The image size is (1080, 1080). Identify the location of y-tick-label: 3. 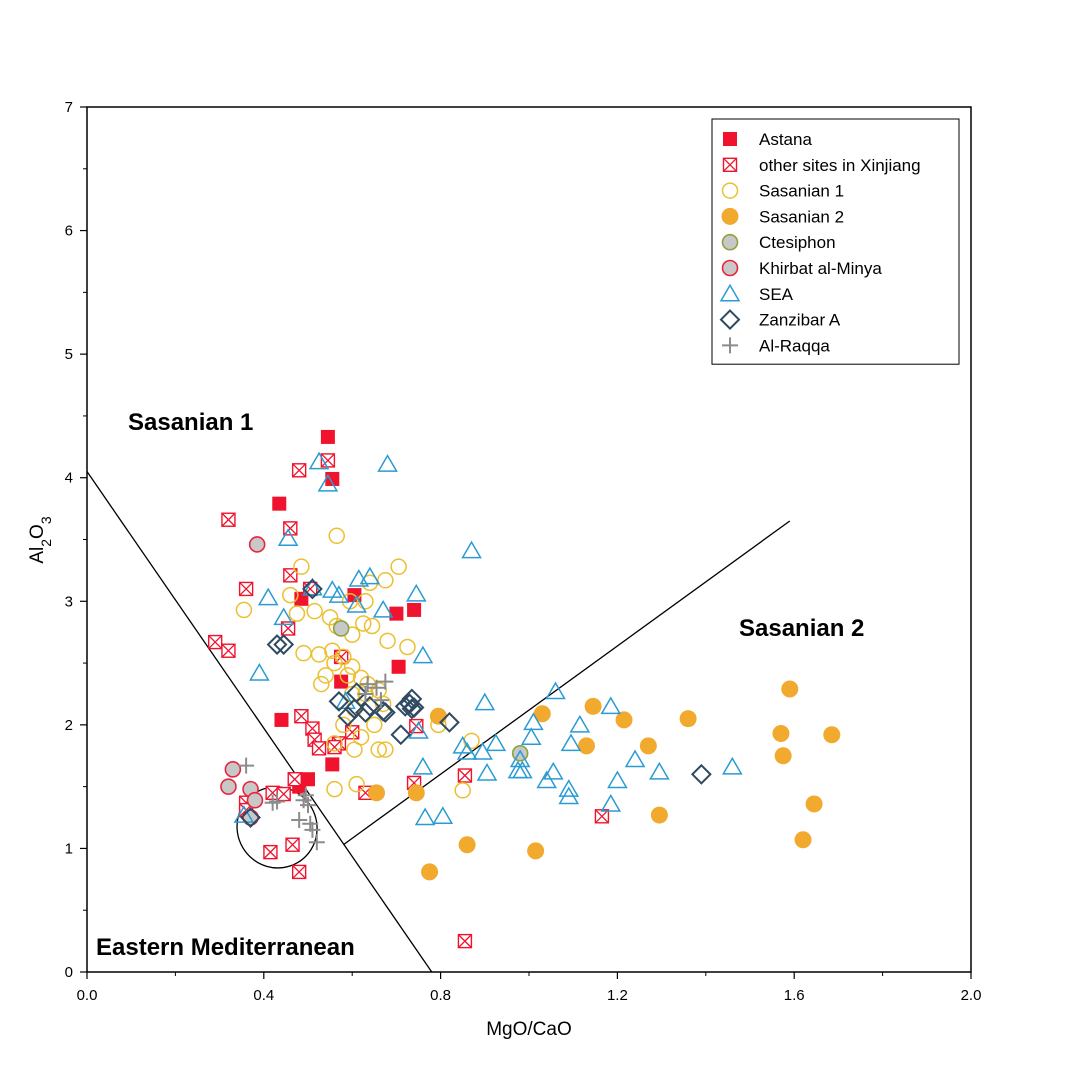
(69, 601).